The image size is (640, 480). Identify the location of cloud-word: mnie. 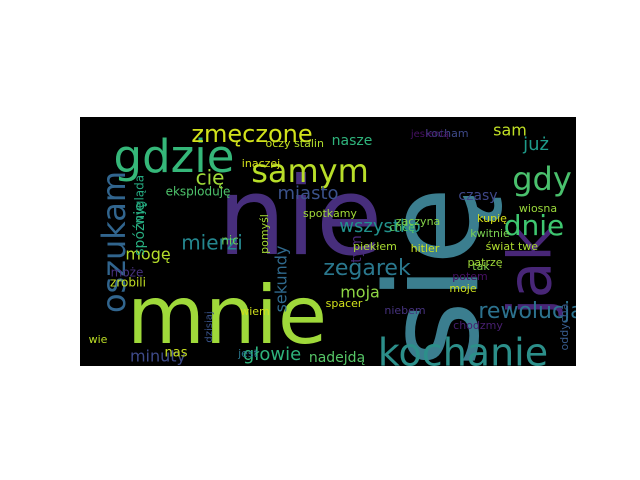
(227, 315).